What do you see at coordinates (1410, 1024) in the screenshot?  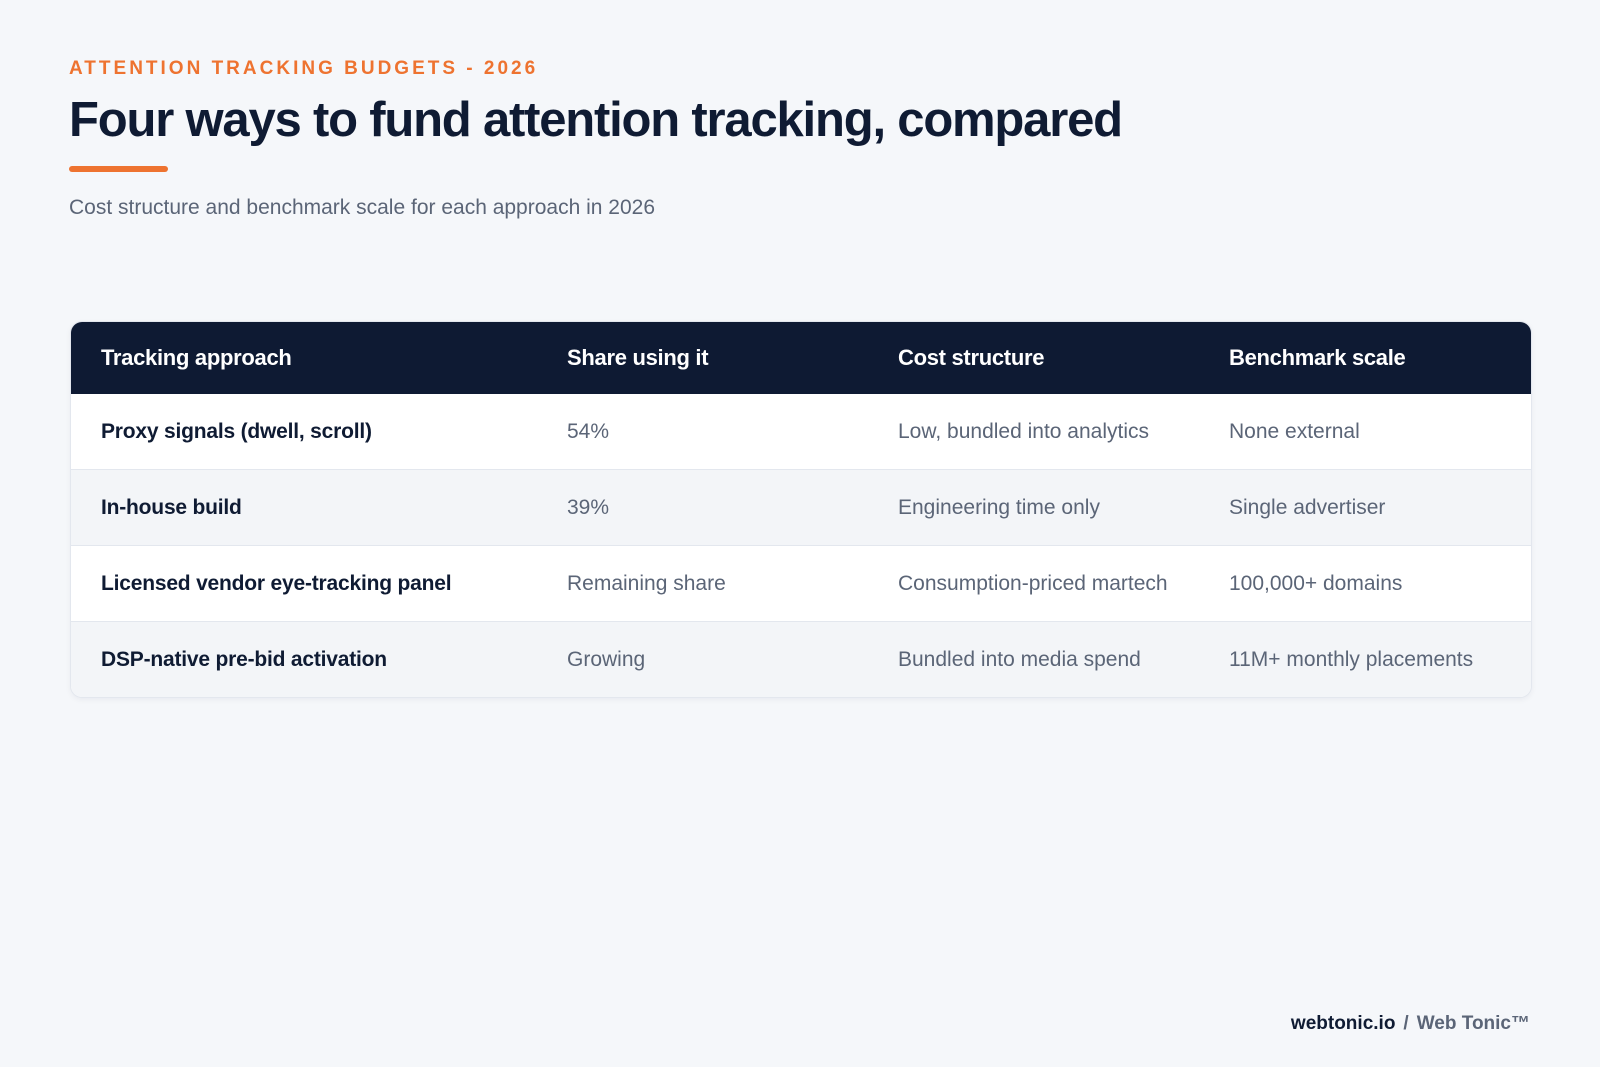 I see `footer-credit: webtonic.io / Web Tonic™` at bounding box center [1410, 1024].